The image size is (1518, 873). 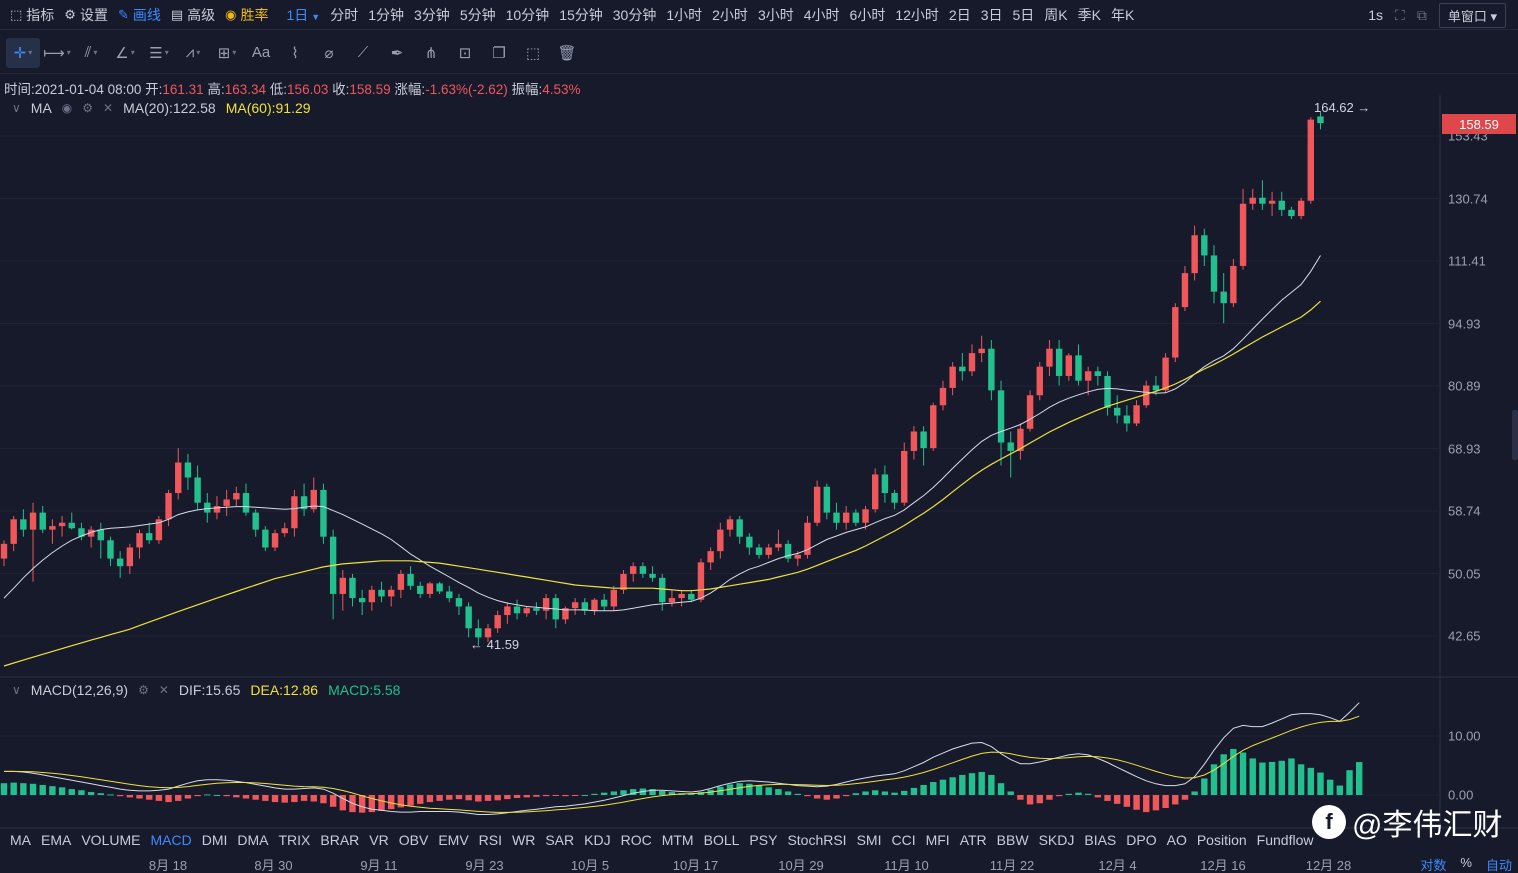 I want to click on period-tab: 3小时, so click(x=775, y=14).